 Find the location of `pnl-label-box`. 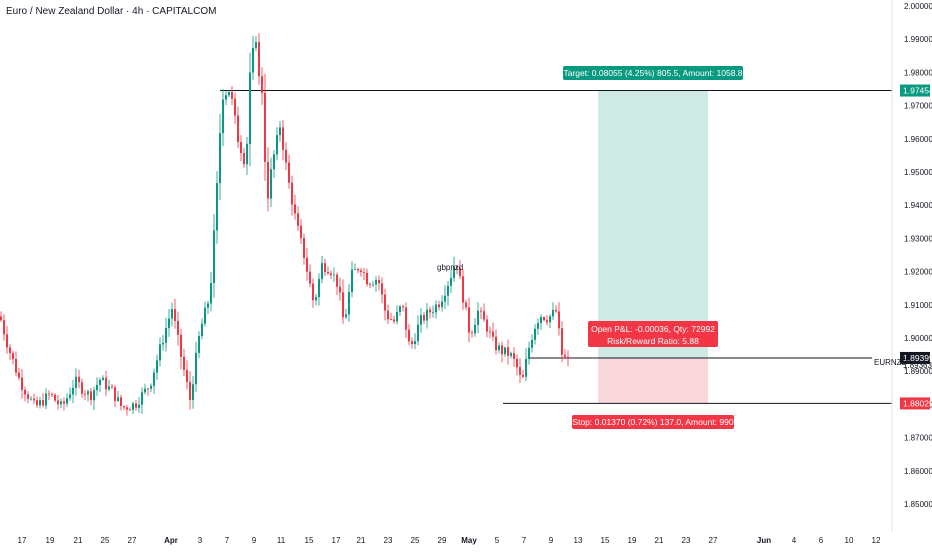

pnl-label-box is located at coordinates (653, 334).